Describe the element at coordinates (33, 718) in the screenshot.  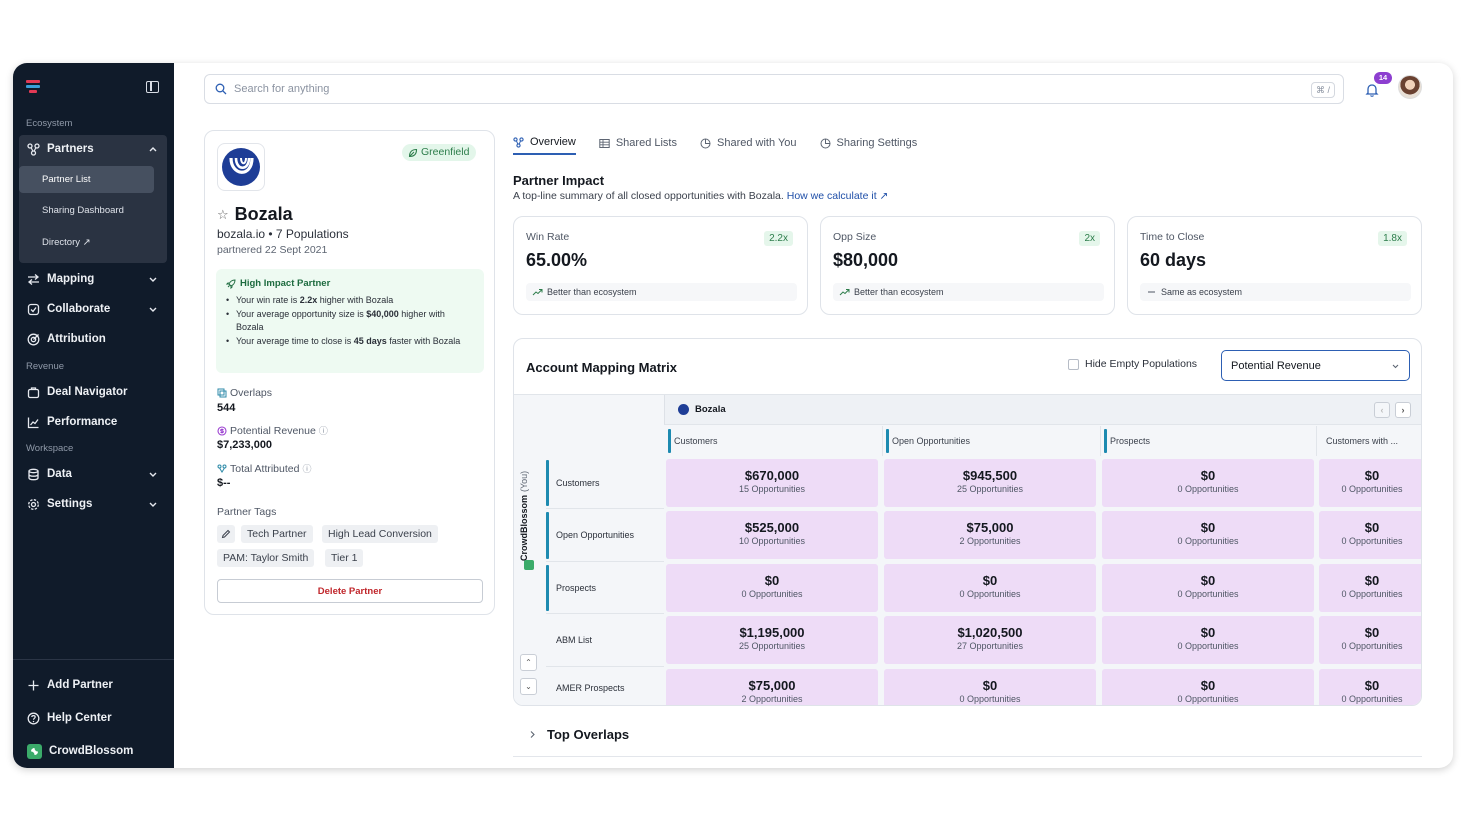
I see `help-icon` at that location.